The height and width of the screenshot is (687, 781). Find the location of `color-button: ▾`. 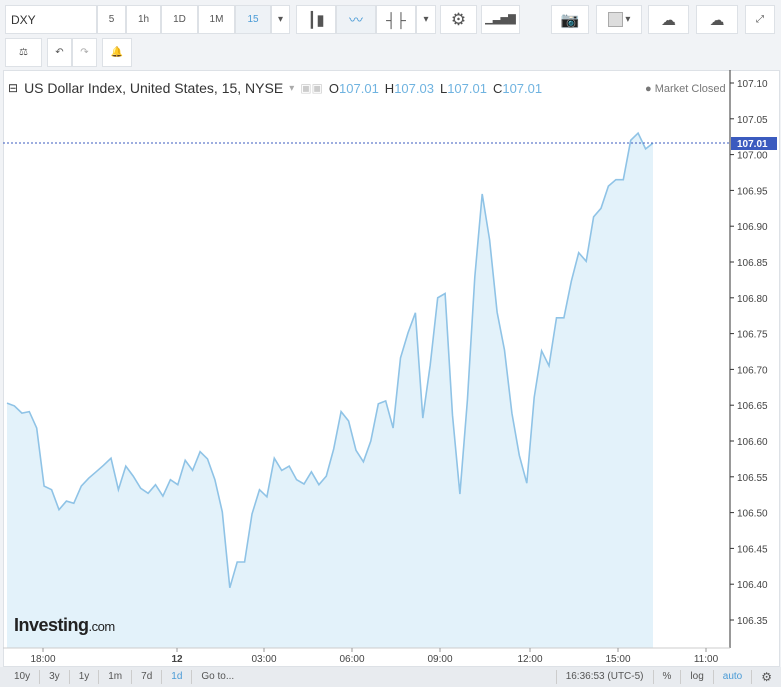

color-button: ▾ is located at coordinates (619, 19).